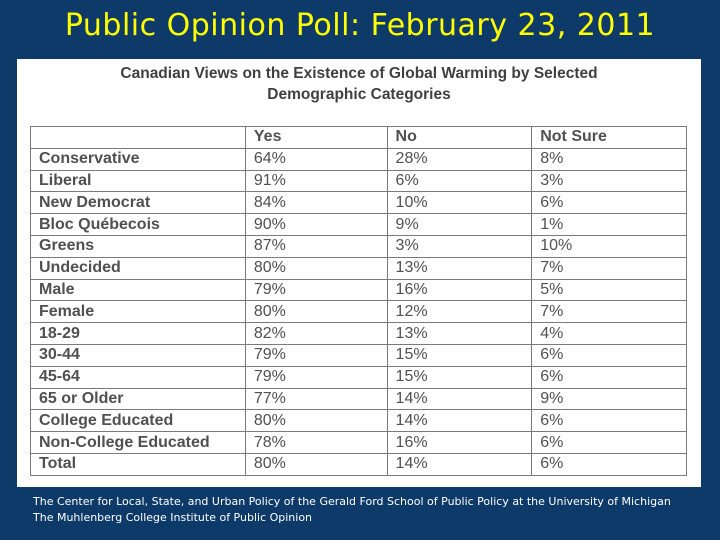 The image size is (720, 540). I want to click on cell-yes: 91%, so click(316, 181).